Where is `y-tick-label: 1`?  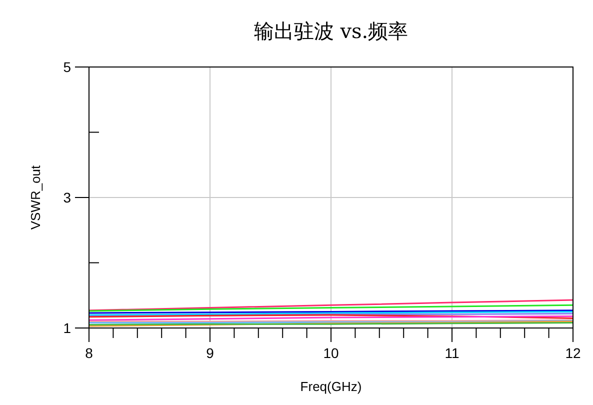 y-tick-label: 1 is located at coordinates (67, 328).